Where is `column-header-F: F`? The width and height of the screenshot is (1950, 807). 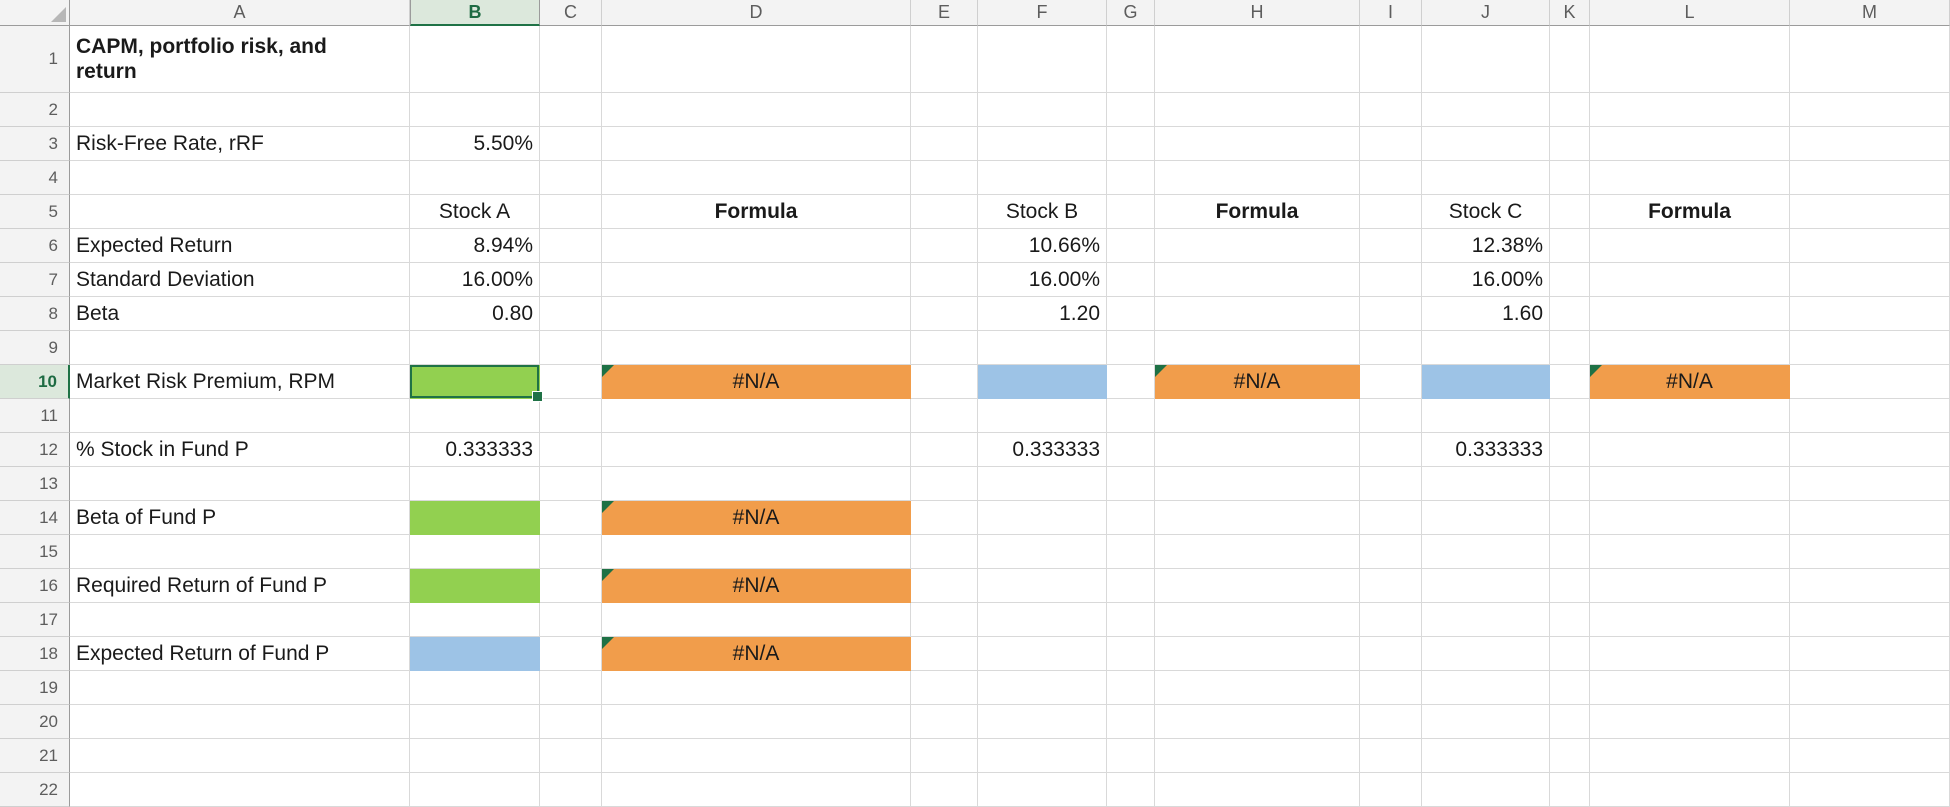 column-header-F: F is located at coordinates (1042, 13).